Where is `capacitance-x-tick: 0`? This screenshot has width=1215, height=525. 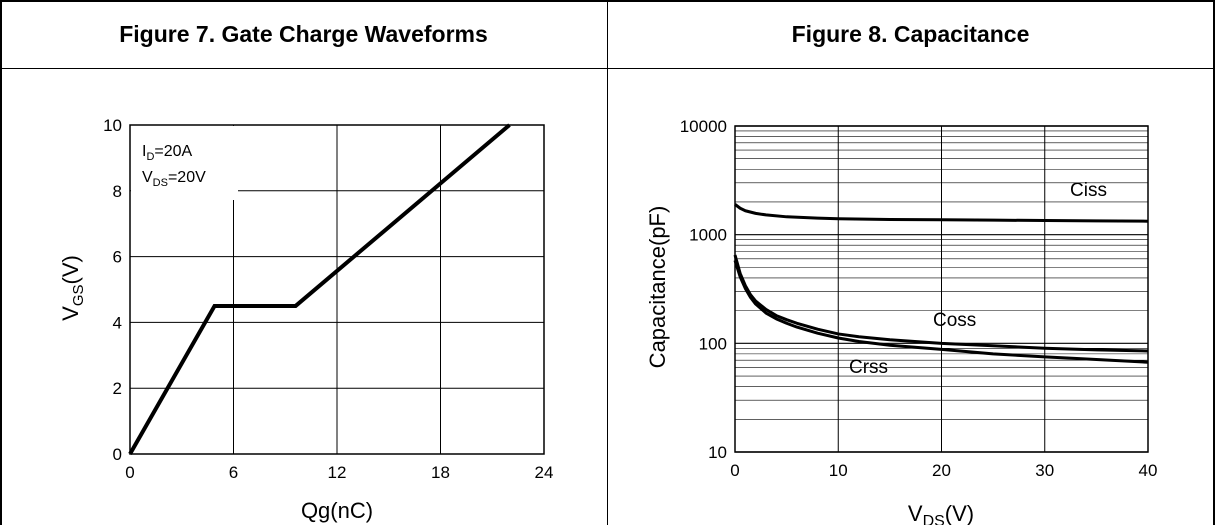 capacitance-x-tick: 0 is located at coordinates (734, 470).